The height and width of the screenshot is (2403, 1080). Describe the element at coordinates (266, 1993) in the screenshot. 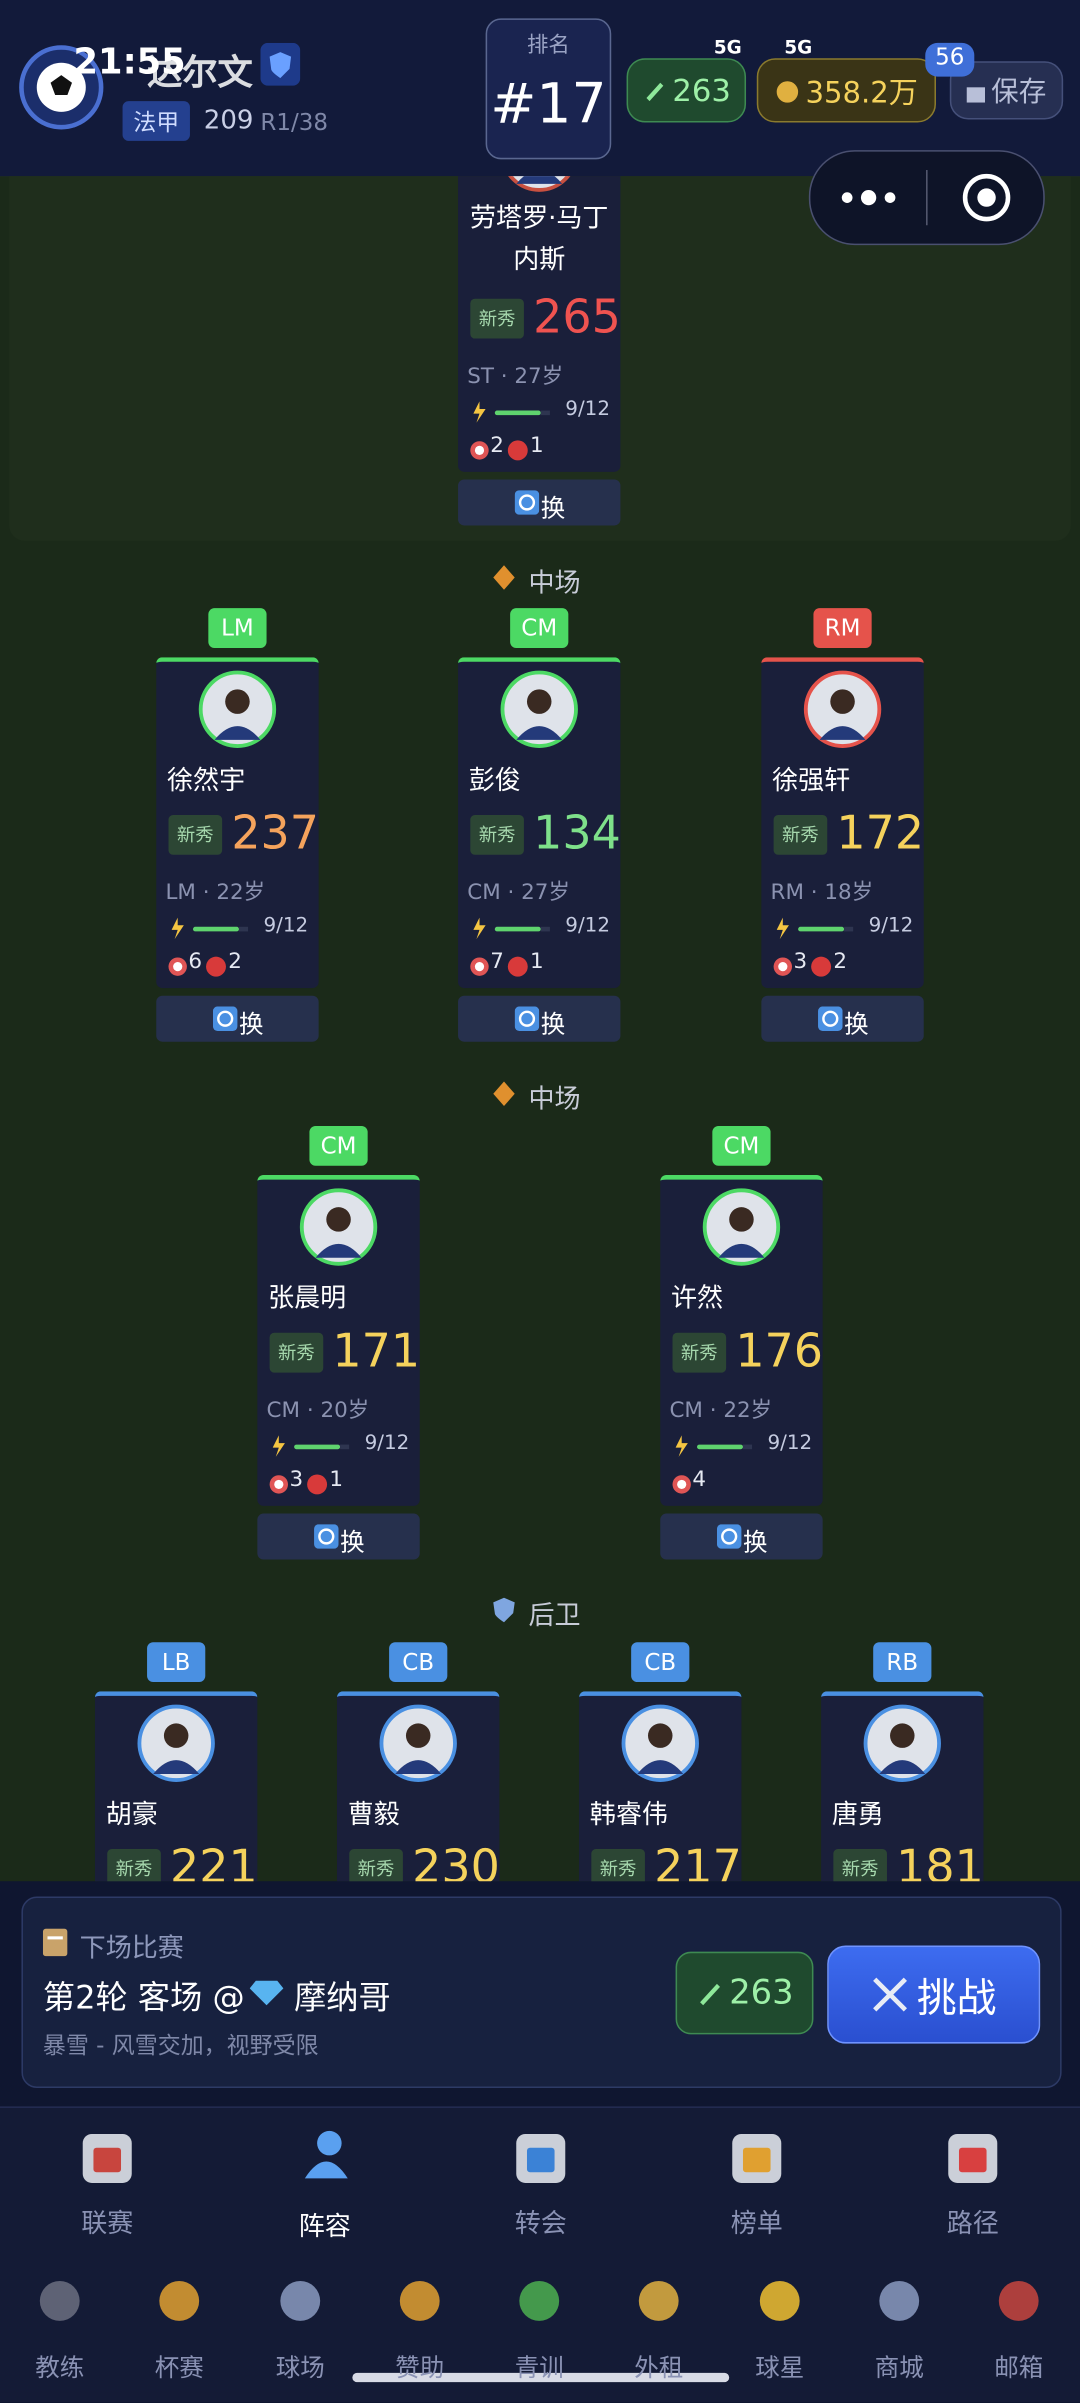

I see `opponent-icon` at that location.